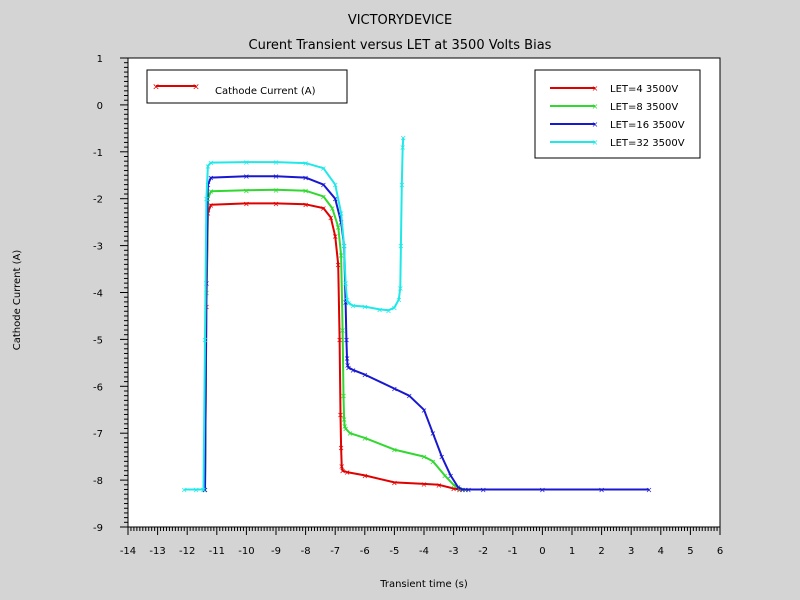 The image size is (800, 600). Describe the element at coordinates (110, 294) in the screenshot. I see `y-axis: 1 0 -1 -2 -3 -4 -5 -6 -7 -8 -9` at that location.